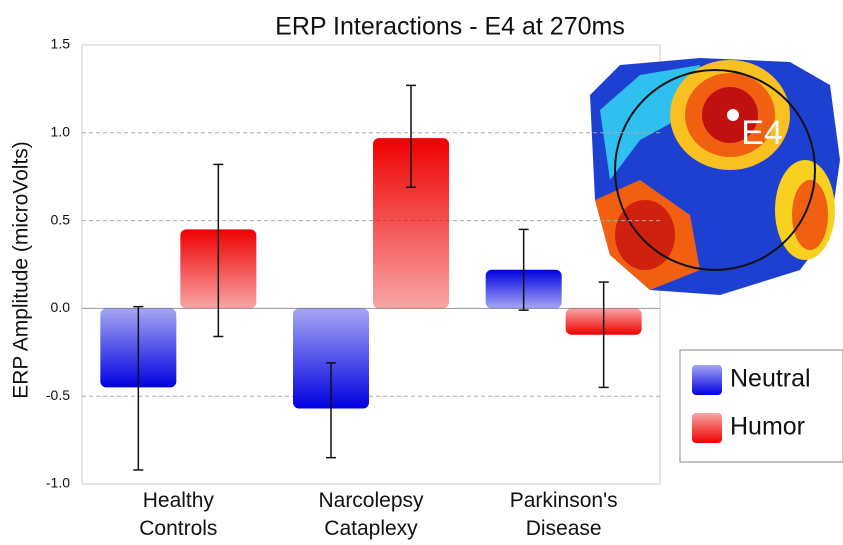 This screenshot has height=545, width=843. What do you see at coordinates (767, 427) in the screenshot?
I see `legend-label: Humor` at bounding box center [767, 427].